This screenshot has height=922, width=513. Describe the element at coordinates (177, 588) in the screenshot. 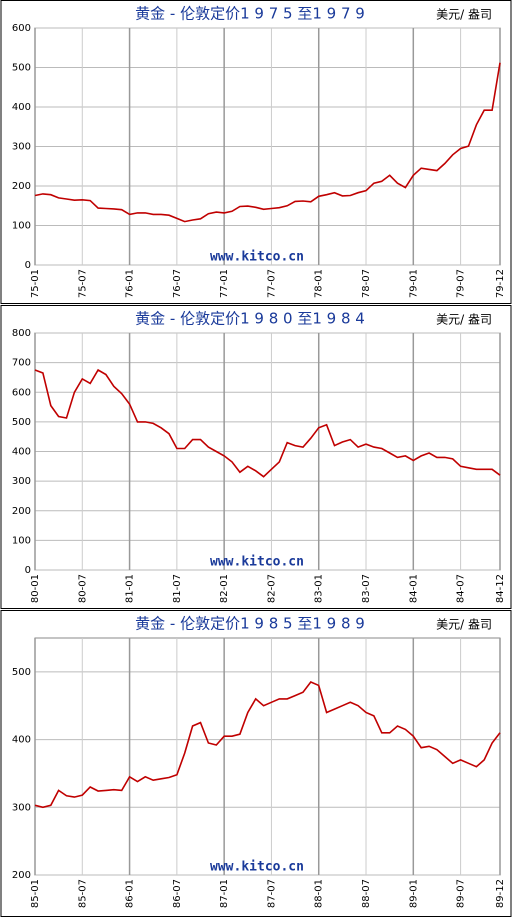

I see `x-tick-label: 81-07` at that location.